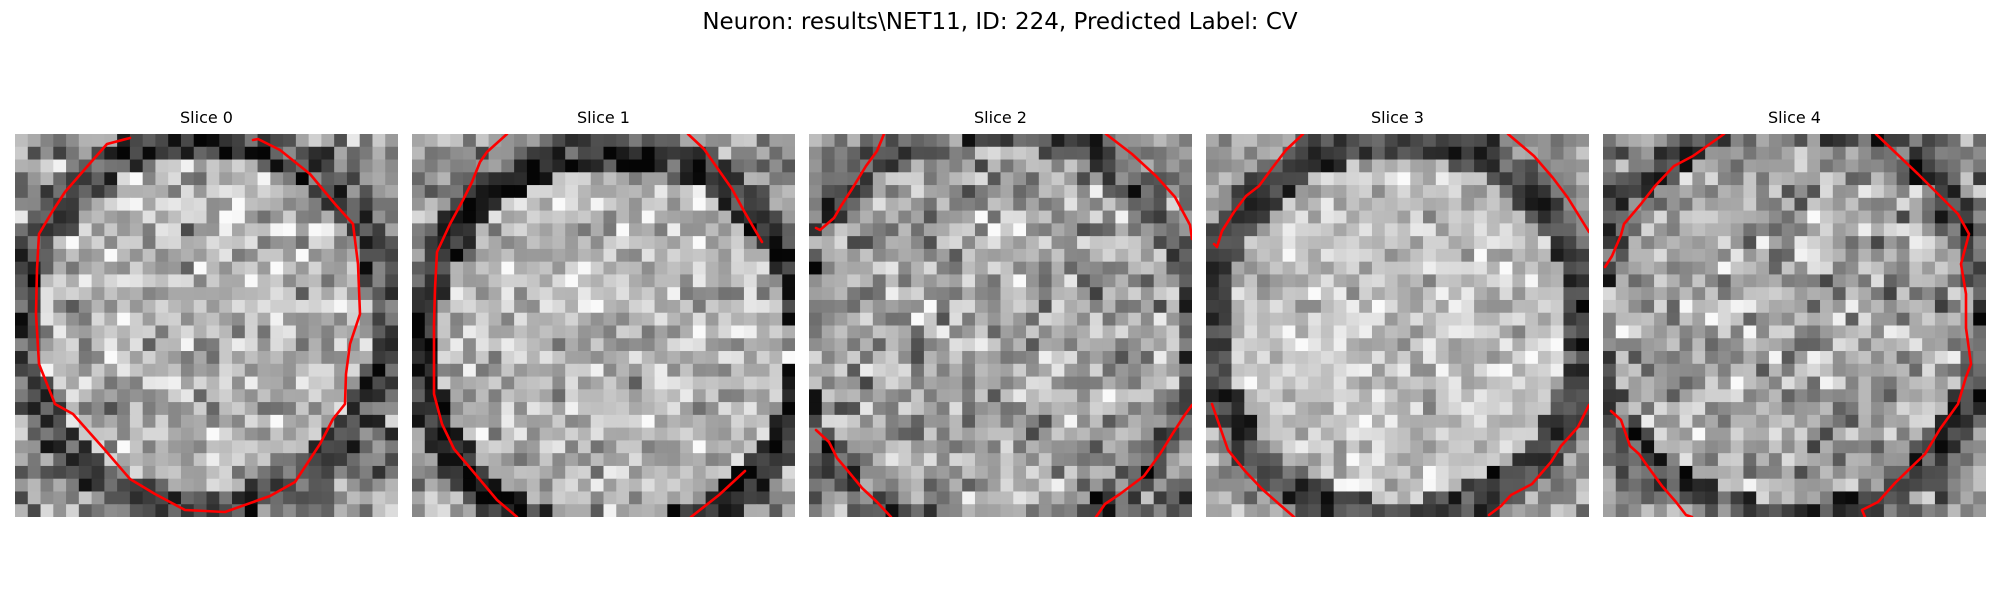 Image resolution: width=2000 pixels, height=600 pixels. I want to click on slice-title: Slice 1, so click(603, 117).